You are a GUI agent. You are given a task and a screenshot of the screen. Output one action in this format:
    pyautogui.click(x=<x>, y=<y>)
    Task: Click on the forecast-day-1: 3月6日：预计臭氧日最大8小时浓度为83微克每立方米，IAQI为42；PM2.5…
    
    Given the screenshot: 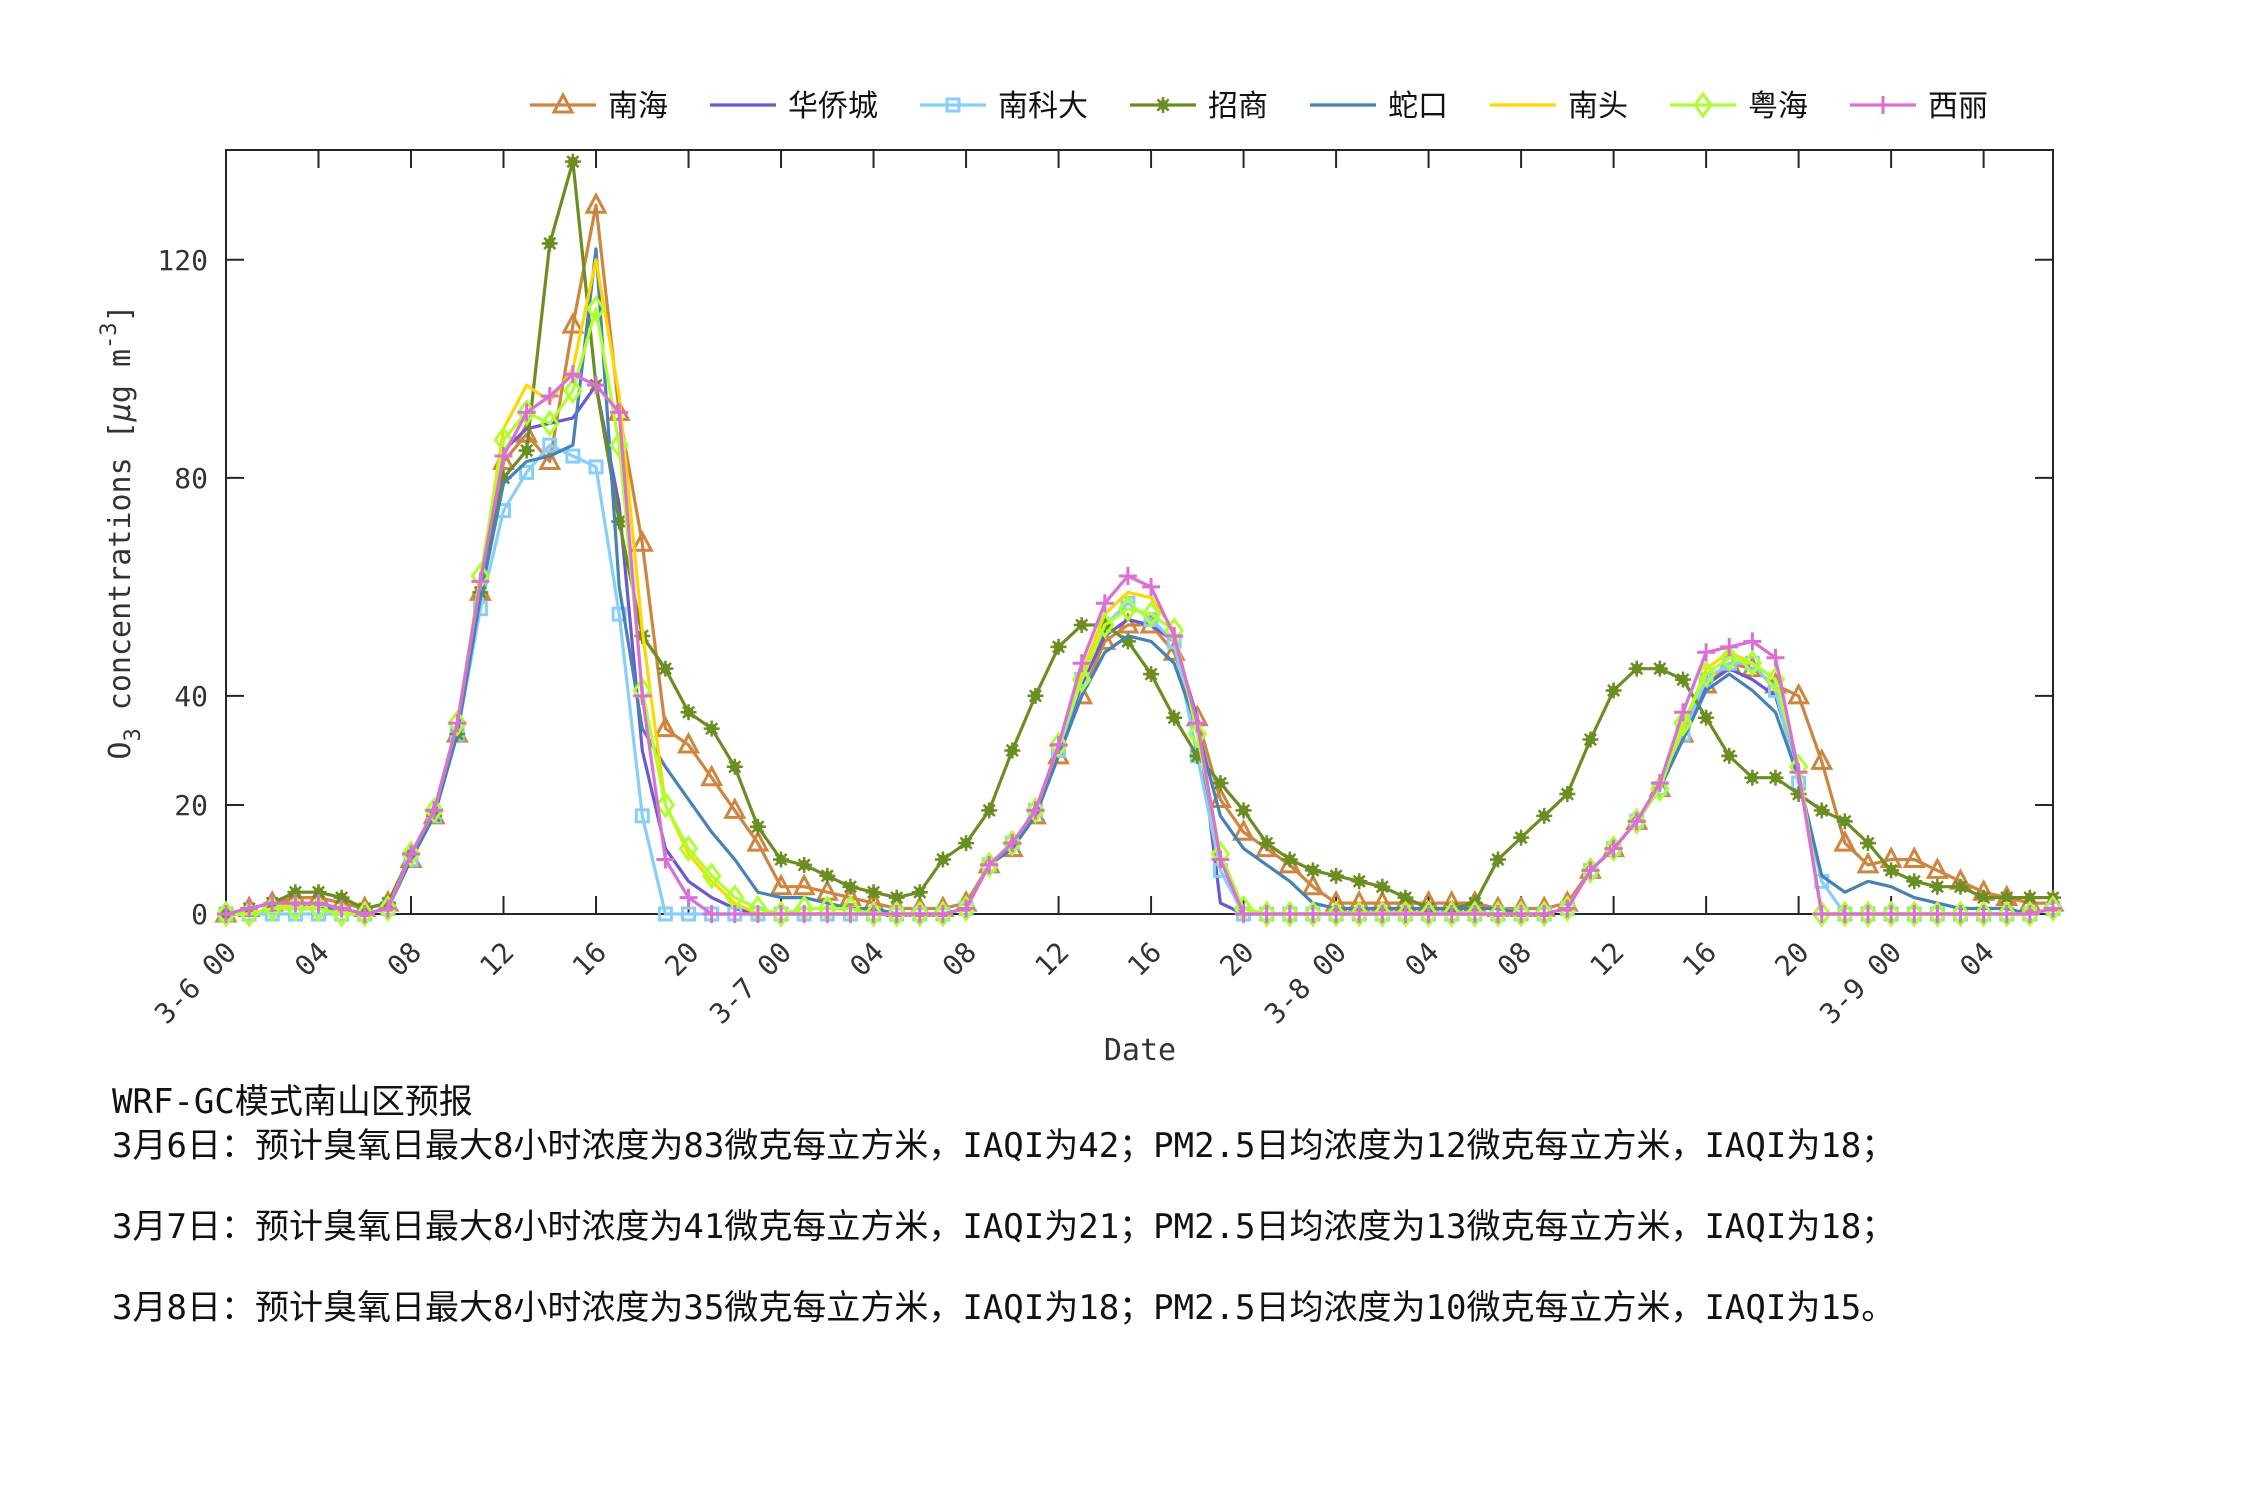 What is the action you would take?
    pyautogui.click(x=1004, y=1146)
    